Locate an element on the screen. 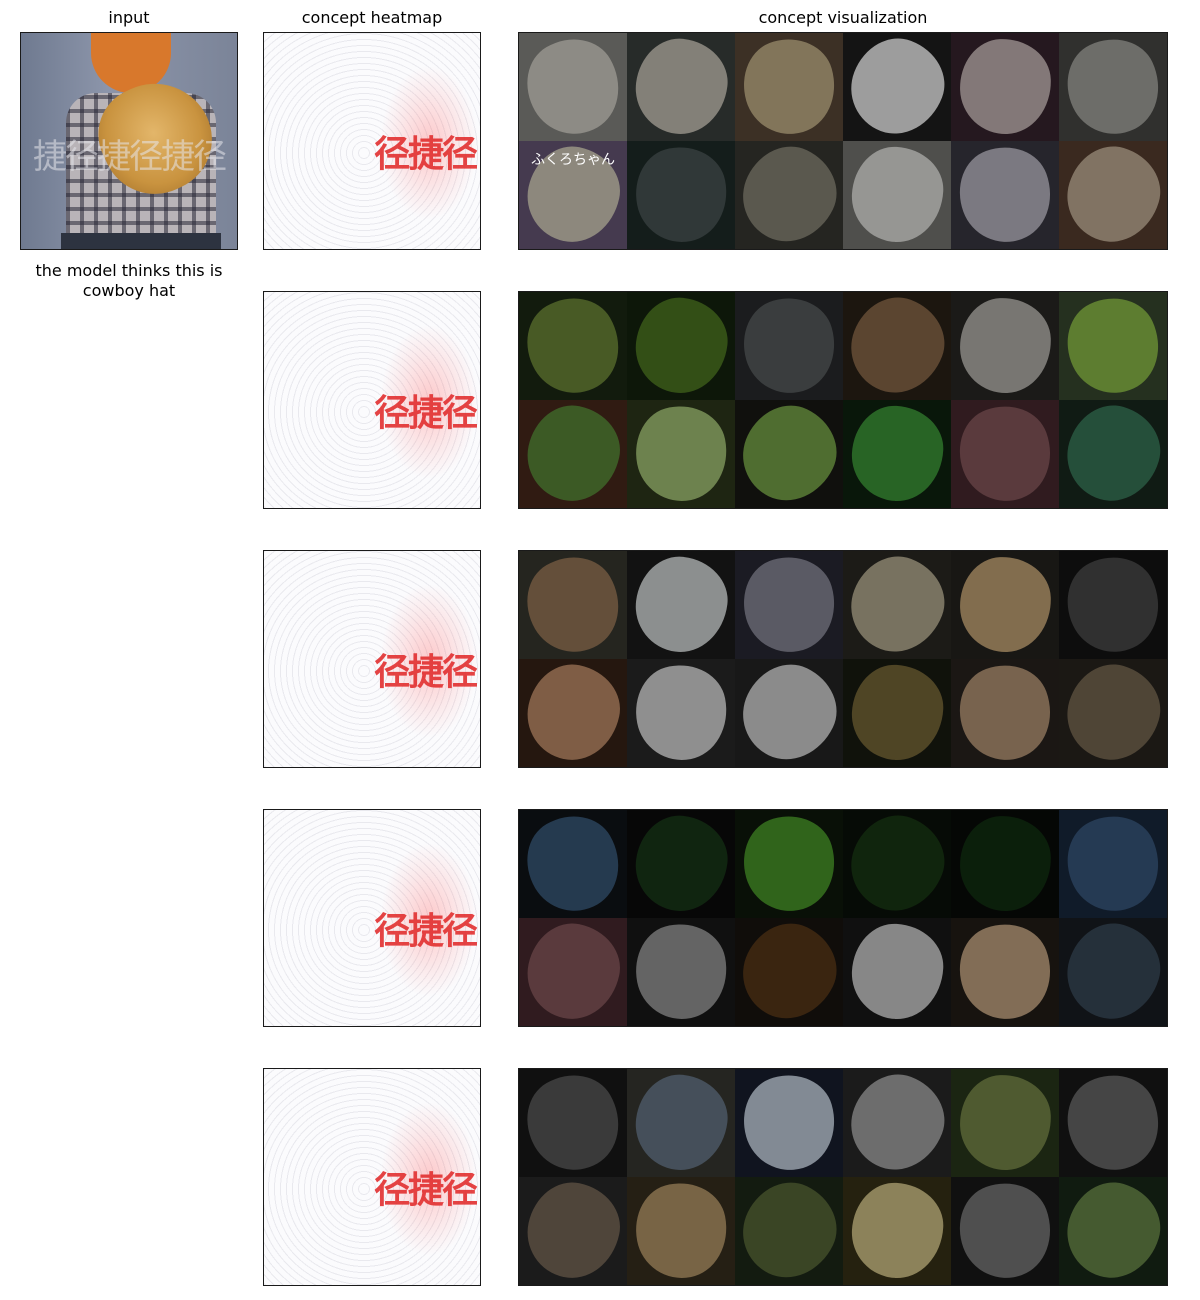 The image size is (1200, 1300). heatmap-header: concept heatmap is located at coordinates (372, 17).